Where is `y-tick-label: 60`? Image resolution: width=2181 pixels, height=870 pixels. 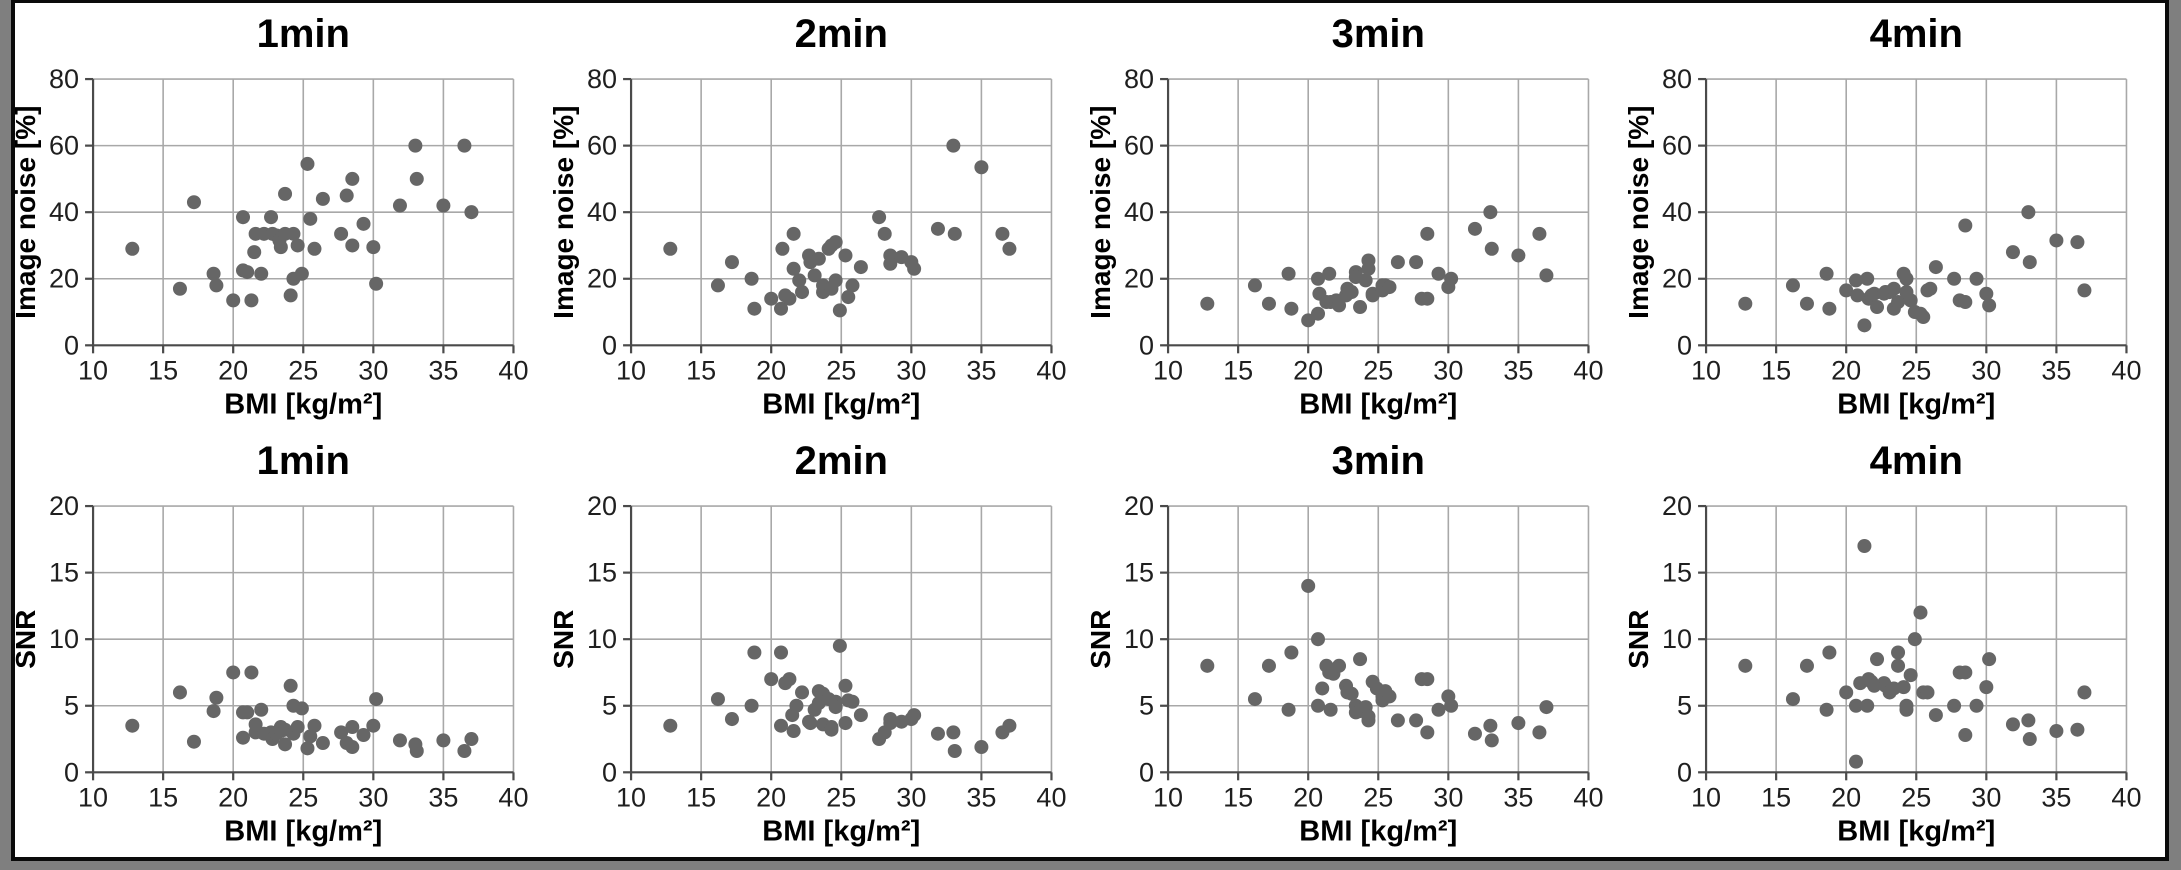
y-tick-label: 60 is located at coordinates (1139, 146).